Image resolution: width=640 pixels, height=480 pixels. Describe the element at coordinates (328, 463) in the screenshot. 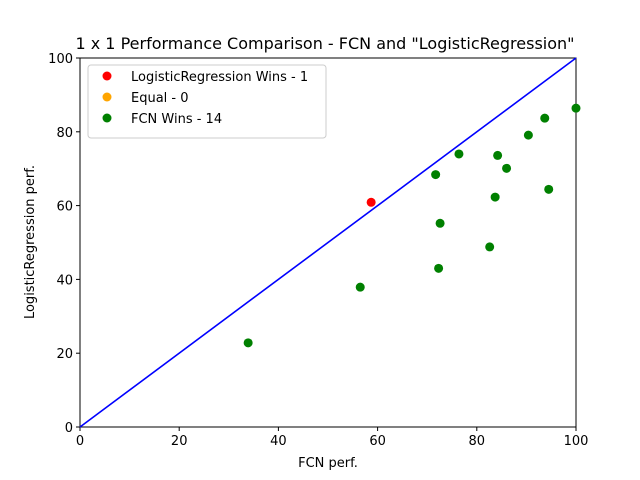

I see `x-axis-label: FCN perf.` at that location.